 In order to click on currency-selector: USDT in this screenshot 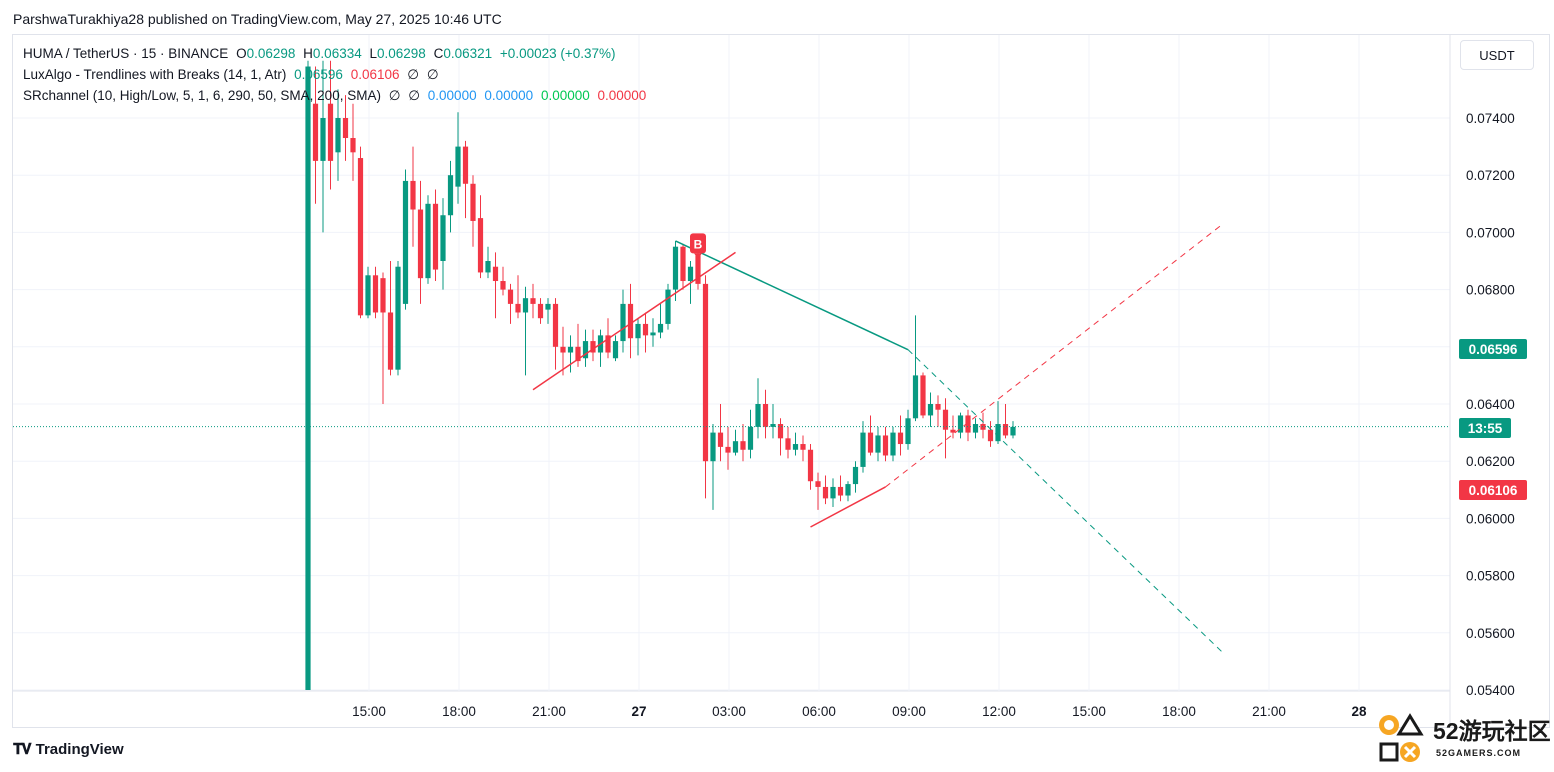, I will do `click(1497, 55)`.